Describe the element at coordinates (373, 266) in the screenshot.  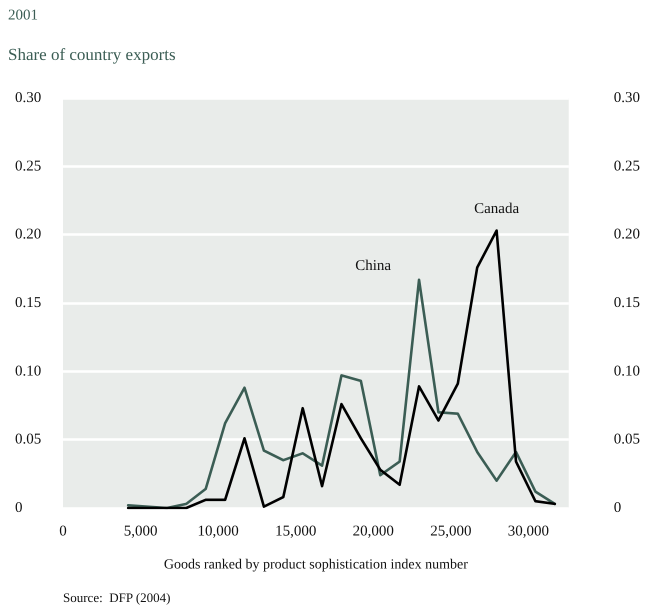
I see `series-label: China` at that location.